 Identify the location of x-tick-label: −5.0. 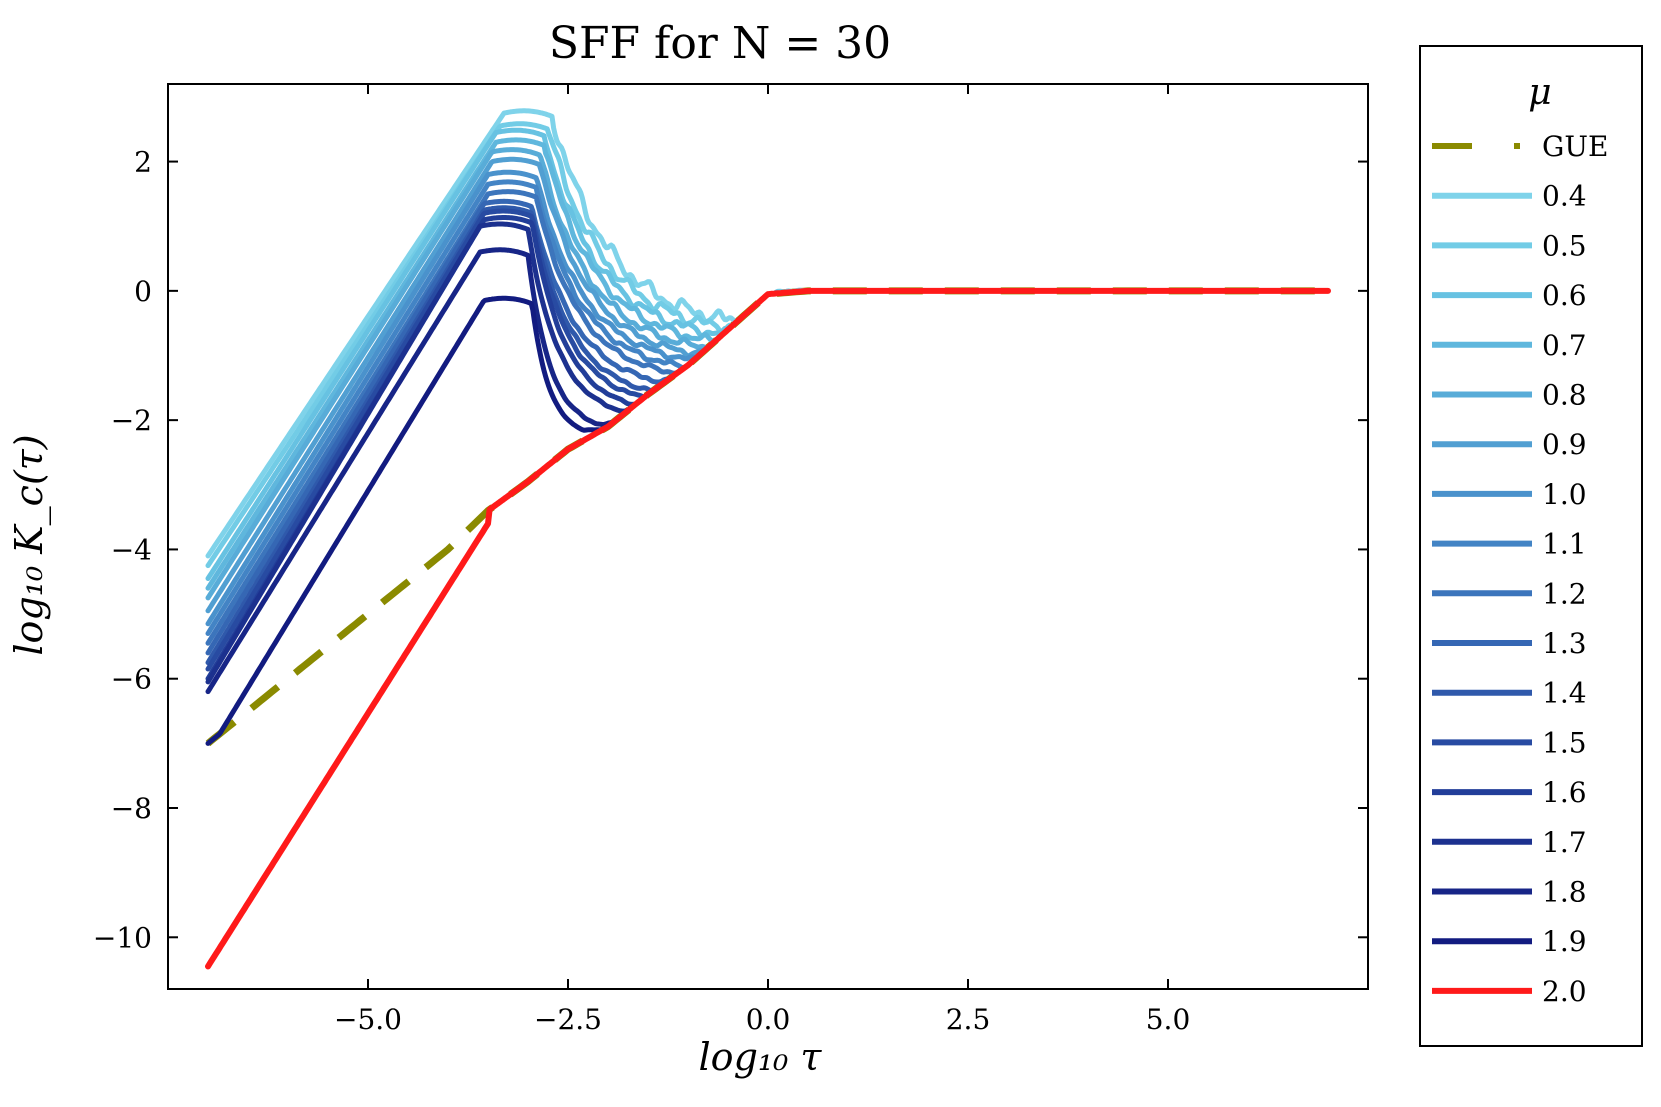
(368, 1019).